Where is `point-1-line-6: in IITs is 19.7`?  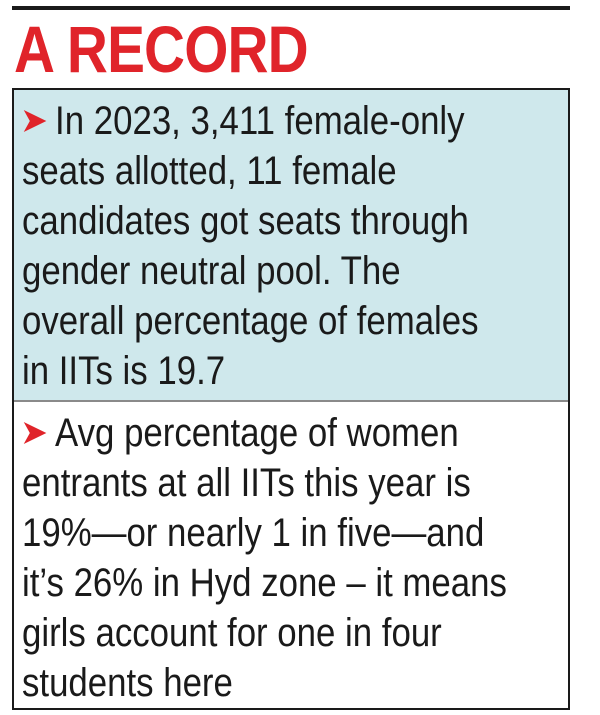
point-1-line-6: in IITs is 19.7 is located at coordinates (124, 371).